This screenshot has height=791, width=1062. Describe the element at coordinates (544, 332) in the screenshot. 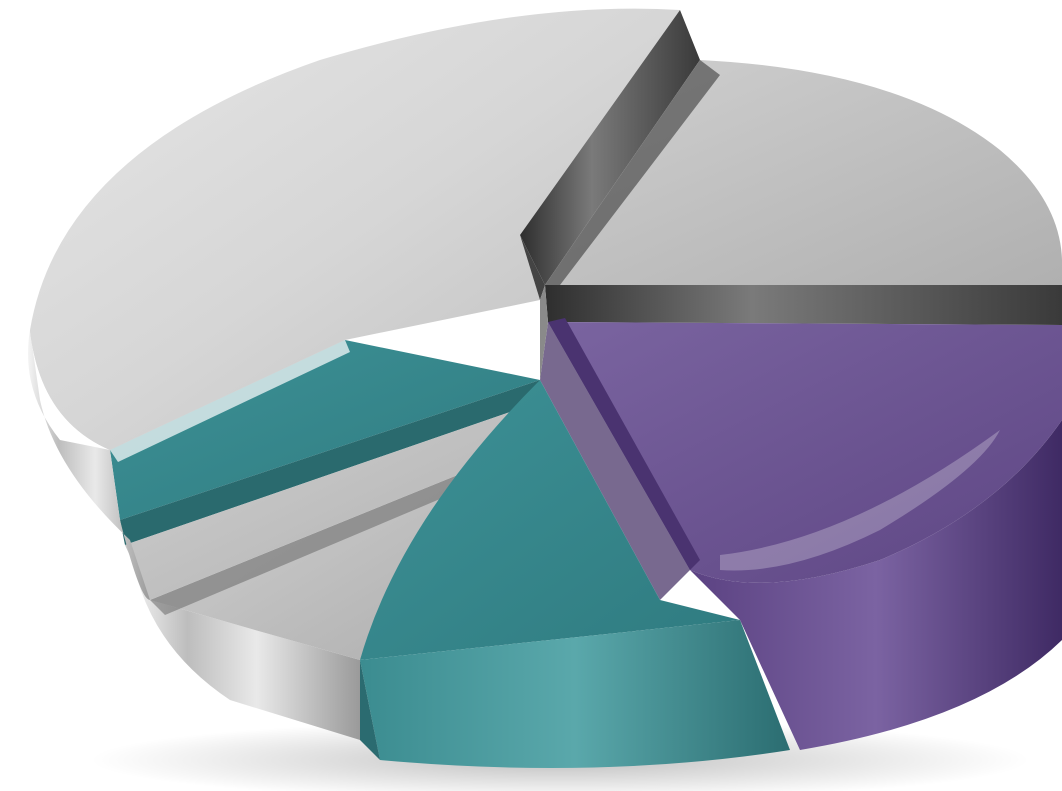

I see `slice-gap-highlight` at that location.